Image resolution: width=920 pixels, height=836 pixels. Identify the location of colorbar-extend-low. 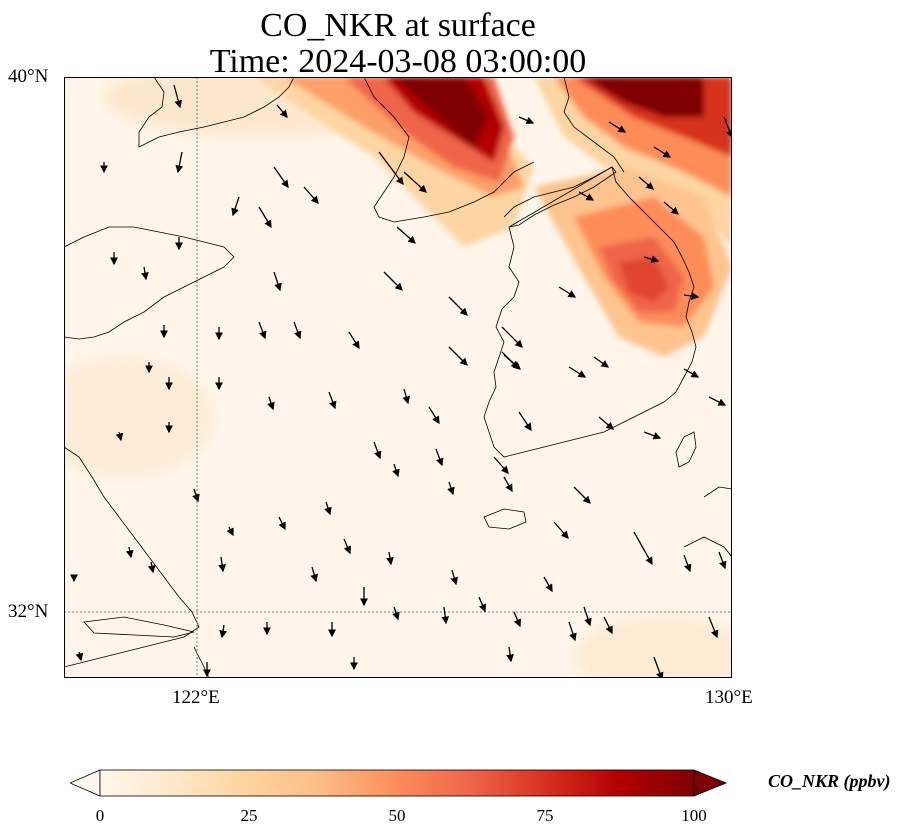
(85, 783).